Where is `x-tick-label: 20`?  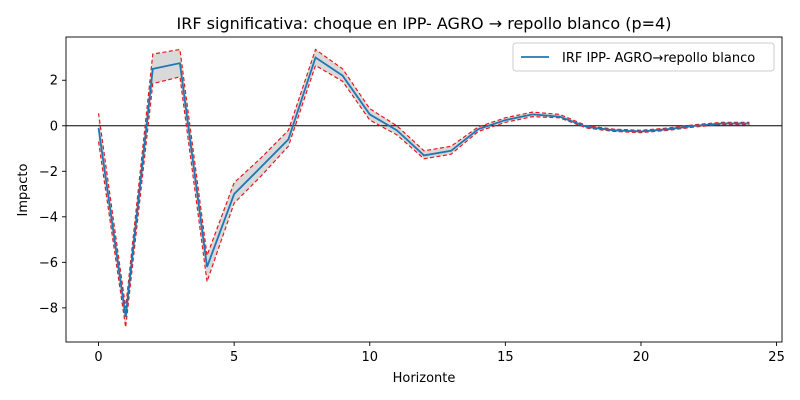 x-tick-label: 20 is located at coordinates (641, 357).